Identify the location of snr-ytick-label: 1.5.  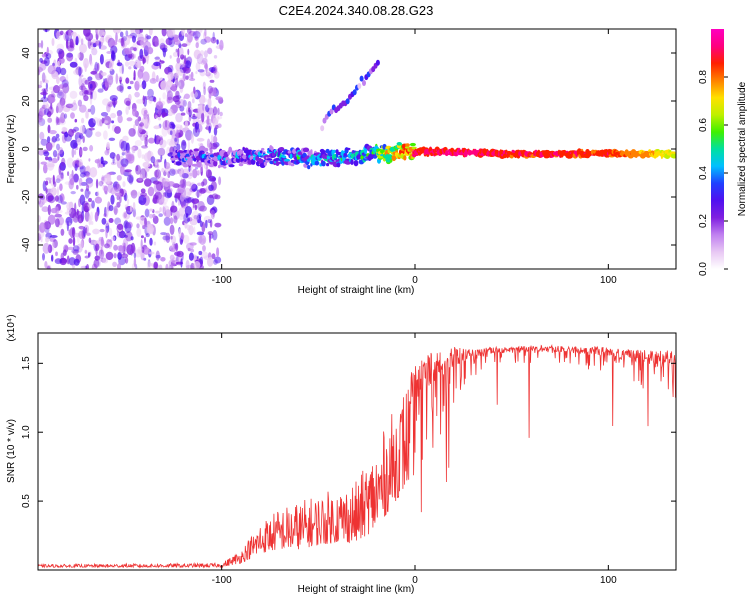
(26, 363).